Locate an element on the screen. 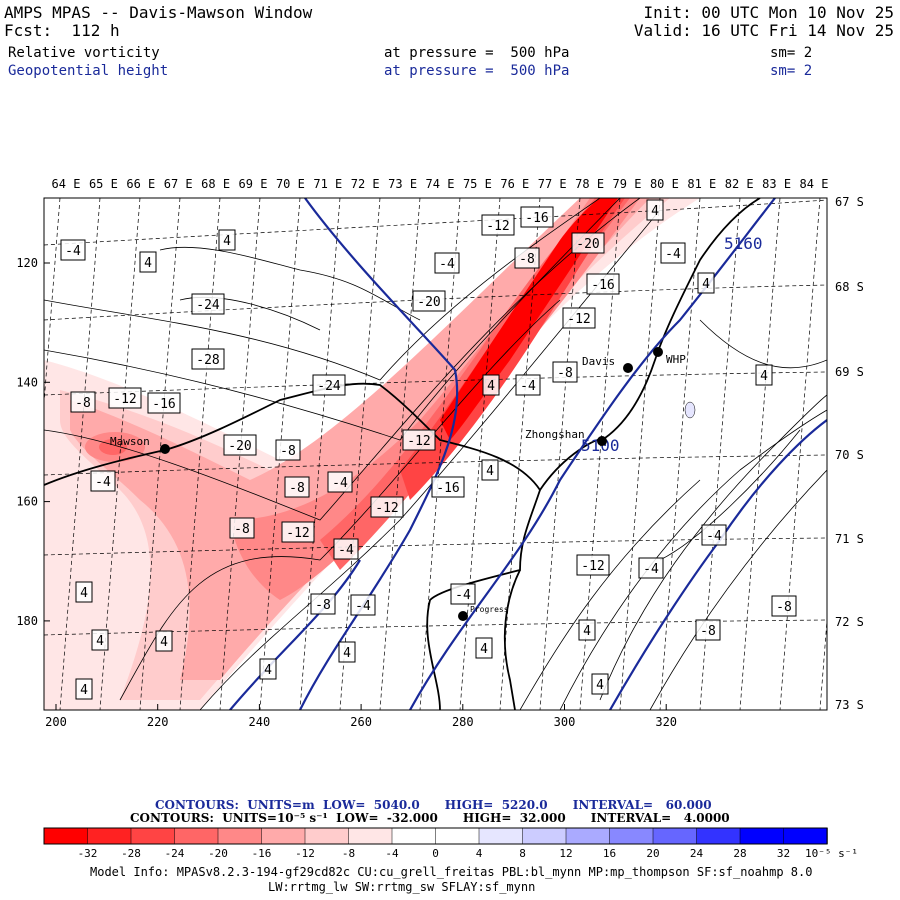 Image resolution: width=900 pixels, height=900 pixels. colorbar-tick-label: 8 is located at coordinates (522, 853).